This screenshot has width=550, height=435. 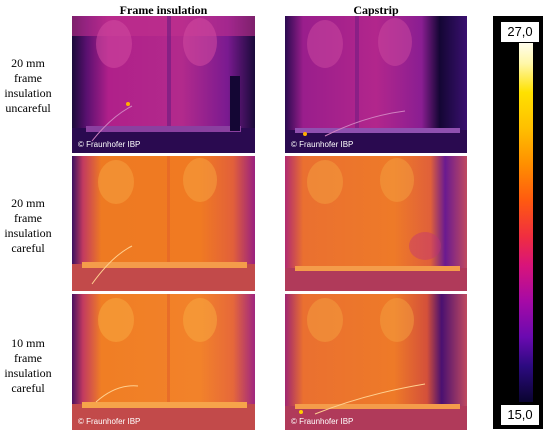 I want to click on scale-max-label: 27,0, so click(x=520, y=32).